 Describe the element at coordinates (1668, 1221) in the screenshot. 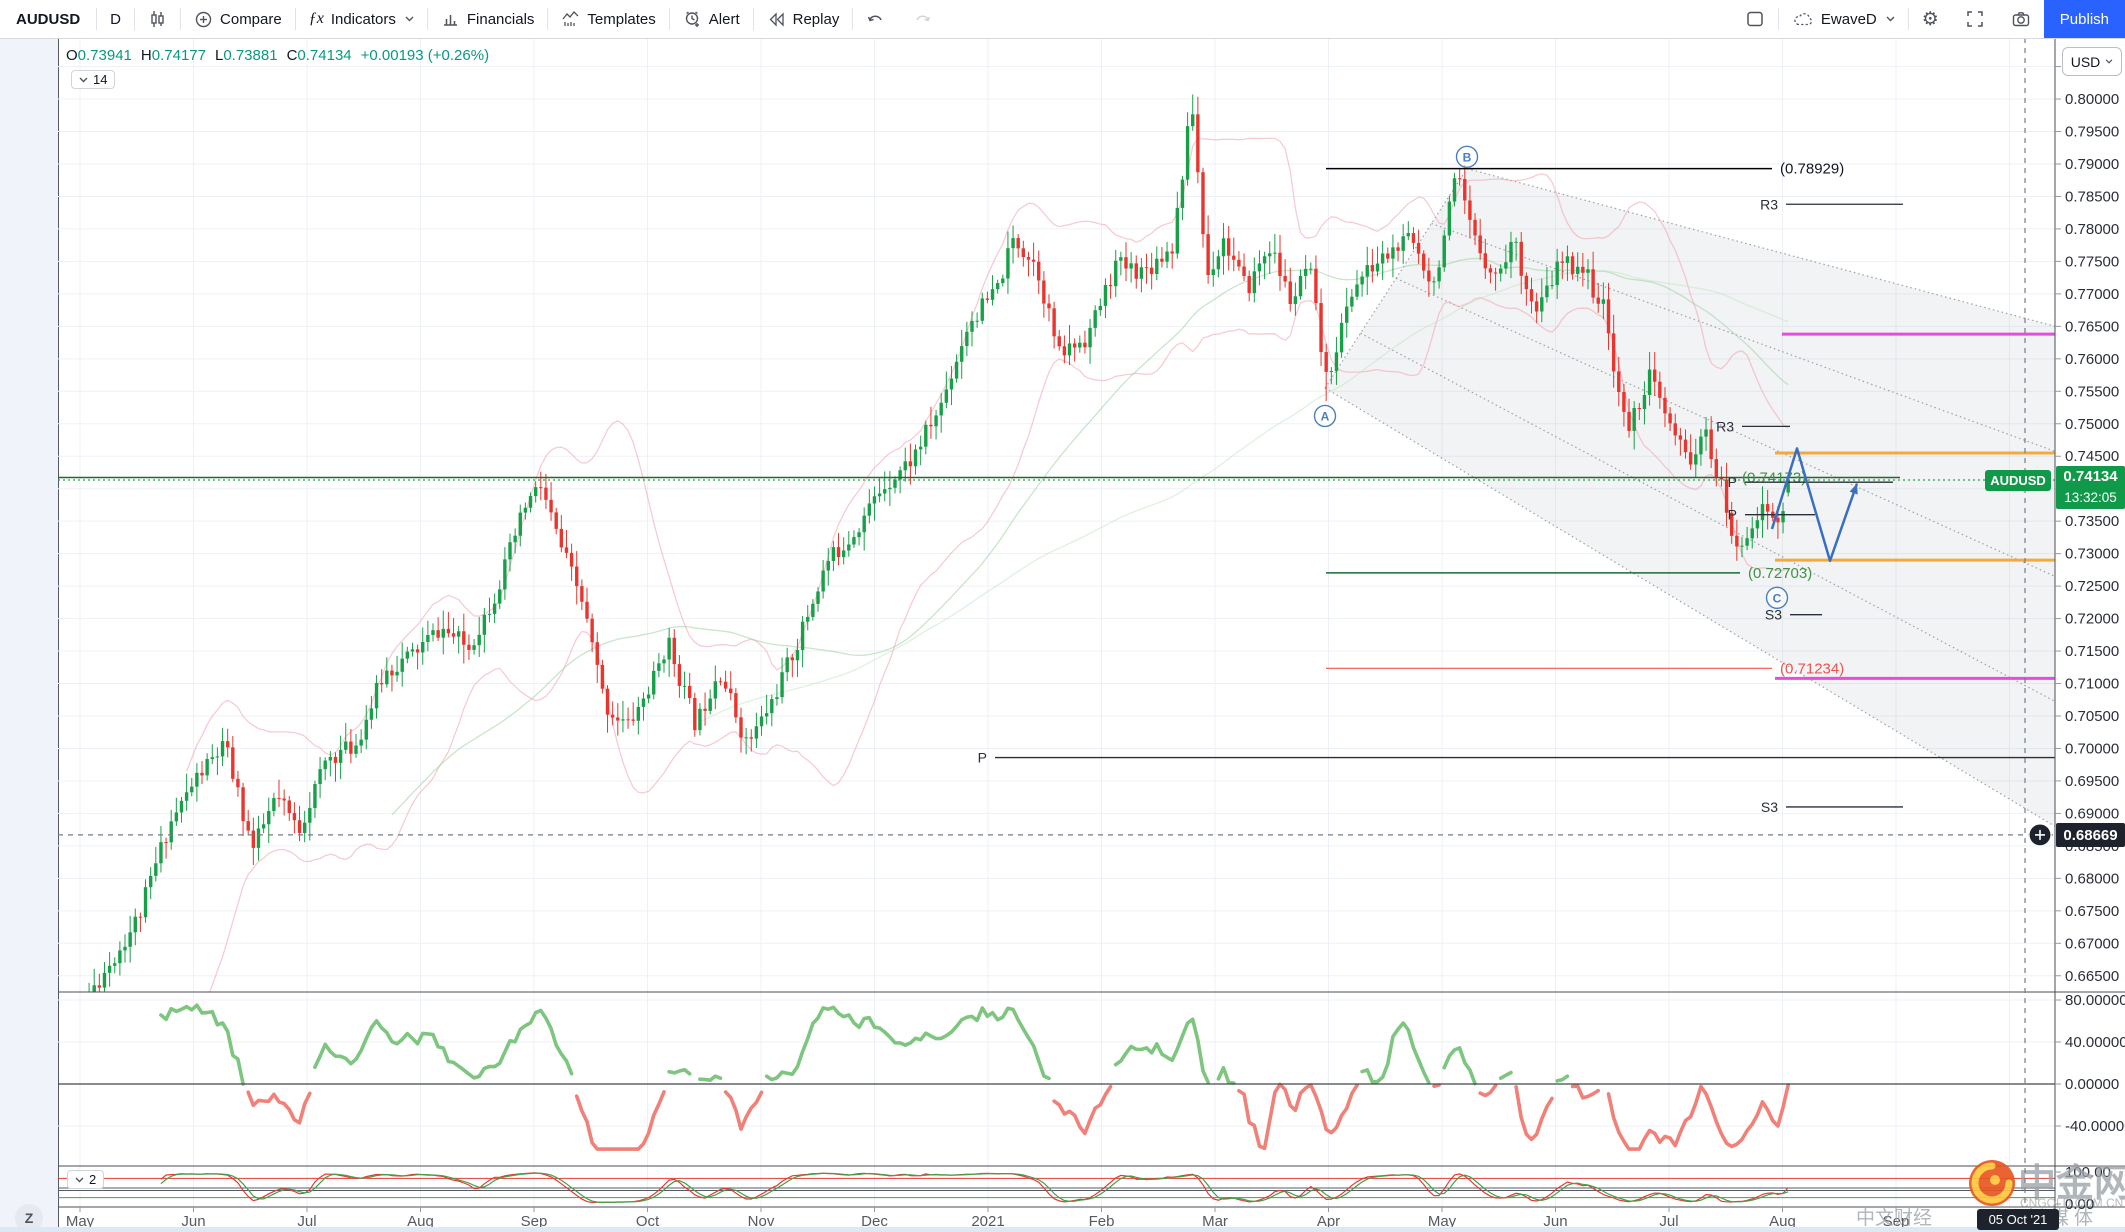

I see `svg-text: Jul` at that location.